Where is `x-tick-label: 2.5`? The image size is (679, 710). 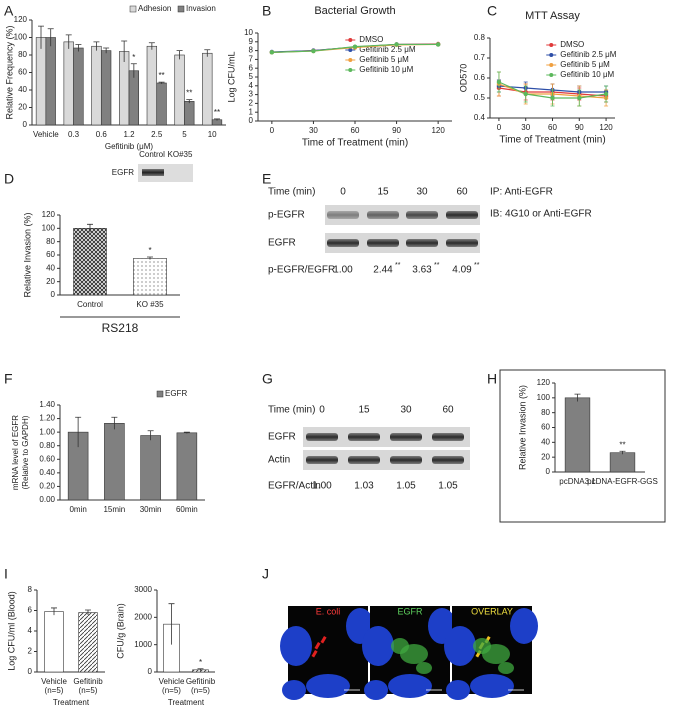 x-tick-label: 2.5 is located at coordinates (157, 134).